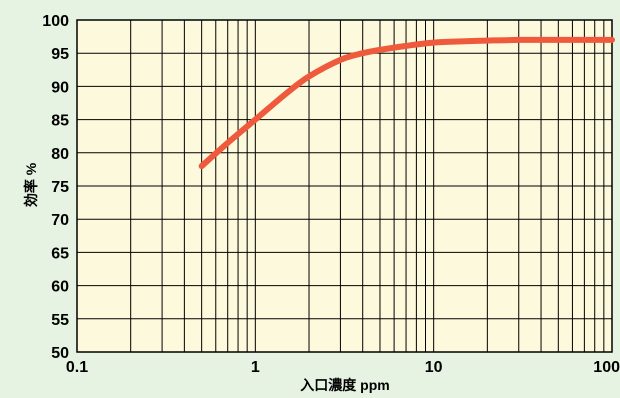  Describe the element at coordinates (343, 367) in the screenshot. I see `x-tick-labels: 0.1 1 10 100` at that location.